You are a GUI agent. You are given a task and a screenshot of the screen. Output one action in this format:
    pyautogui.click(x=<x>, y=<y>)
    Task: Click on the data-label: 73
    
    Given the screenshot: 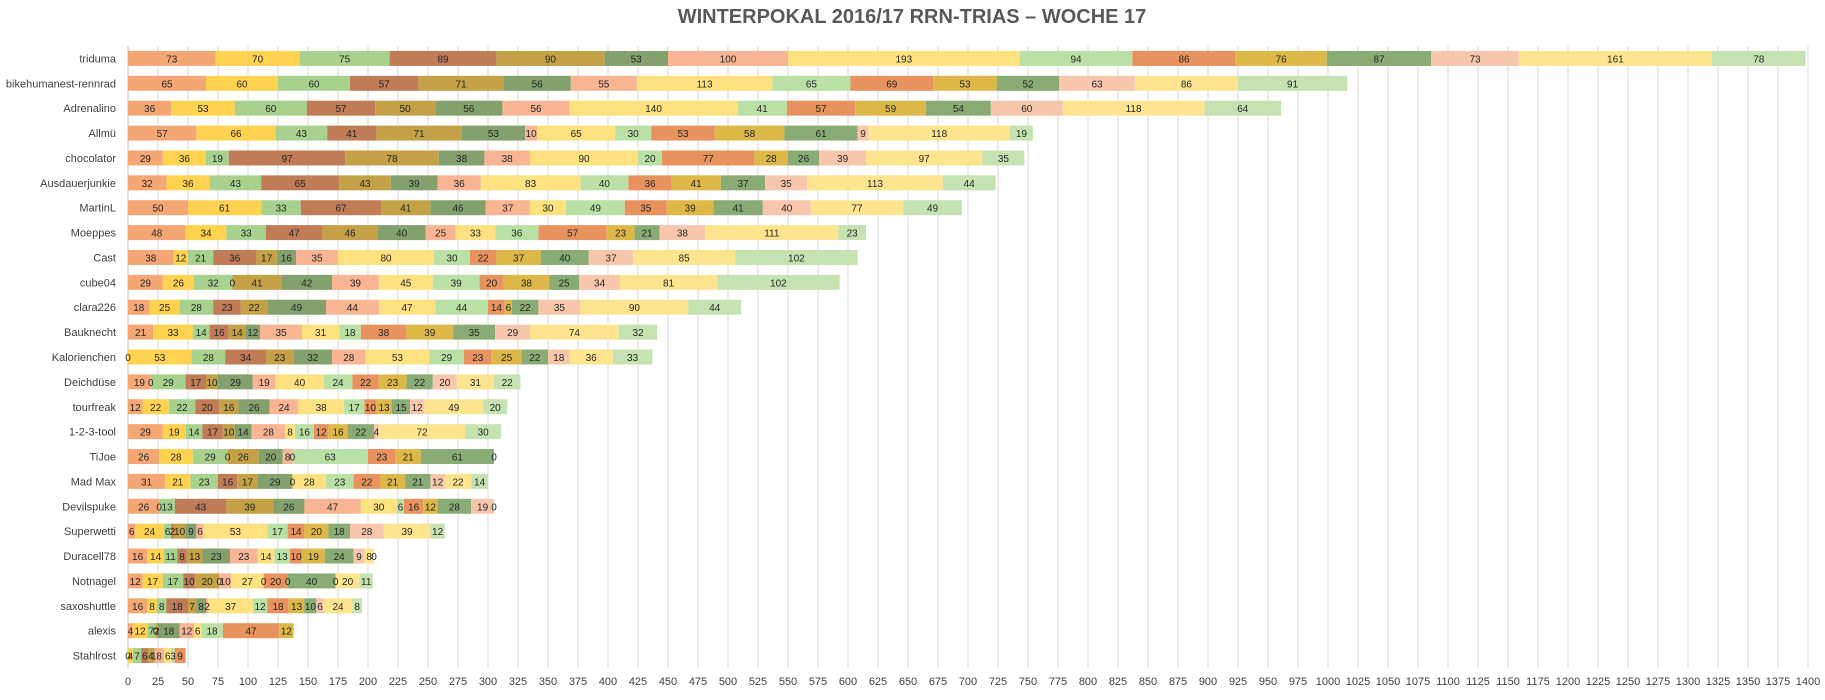 What is the action you would take?
    pyautogui.click(x=1475, y=59)
    